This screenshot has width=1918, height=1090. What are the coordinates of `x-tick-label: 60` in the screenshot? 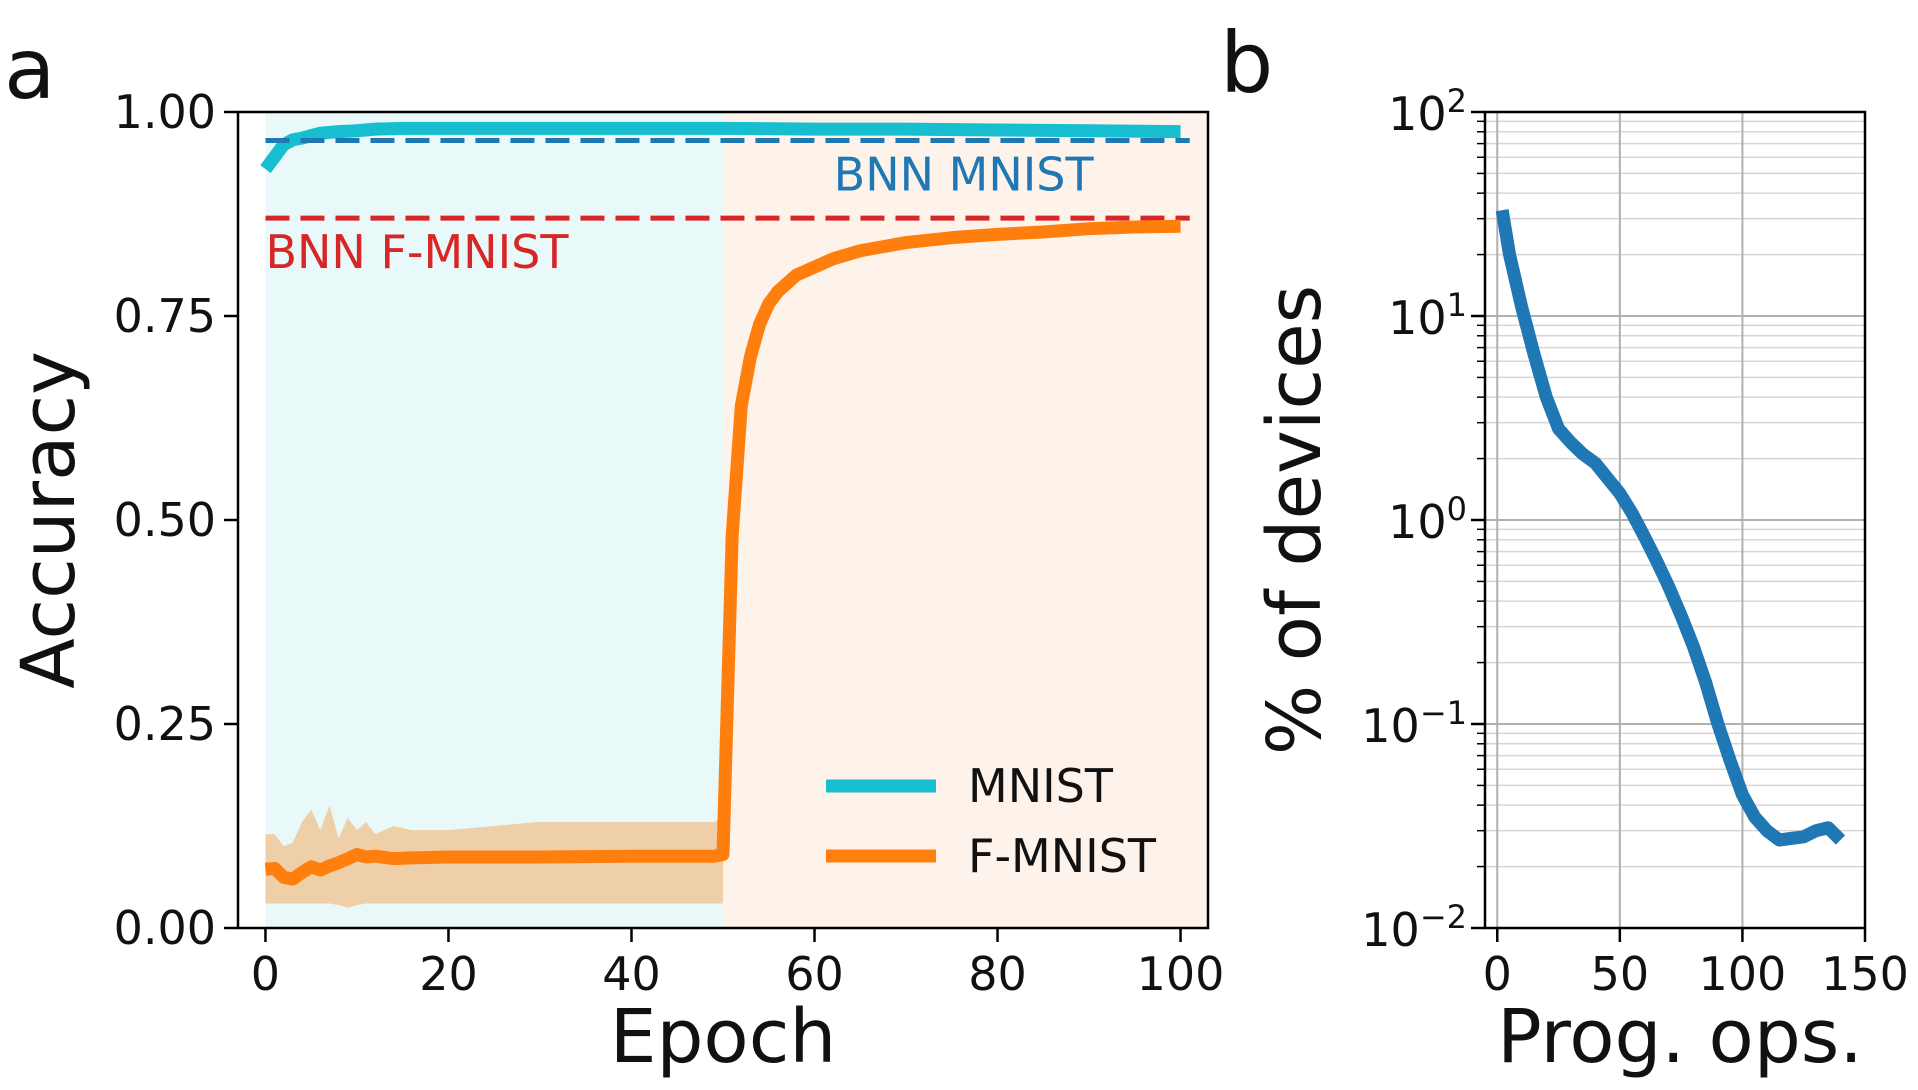 It's located at (814, 974).